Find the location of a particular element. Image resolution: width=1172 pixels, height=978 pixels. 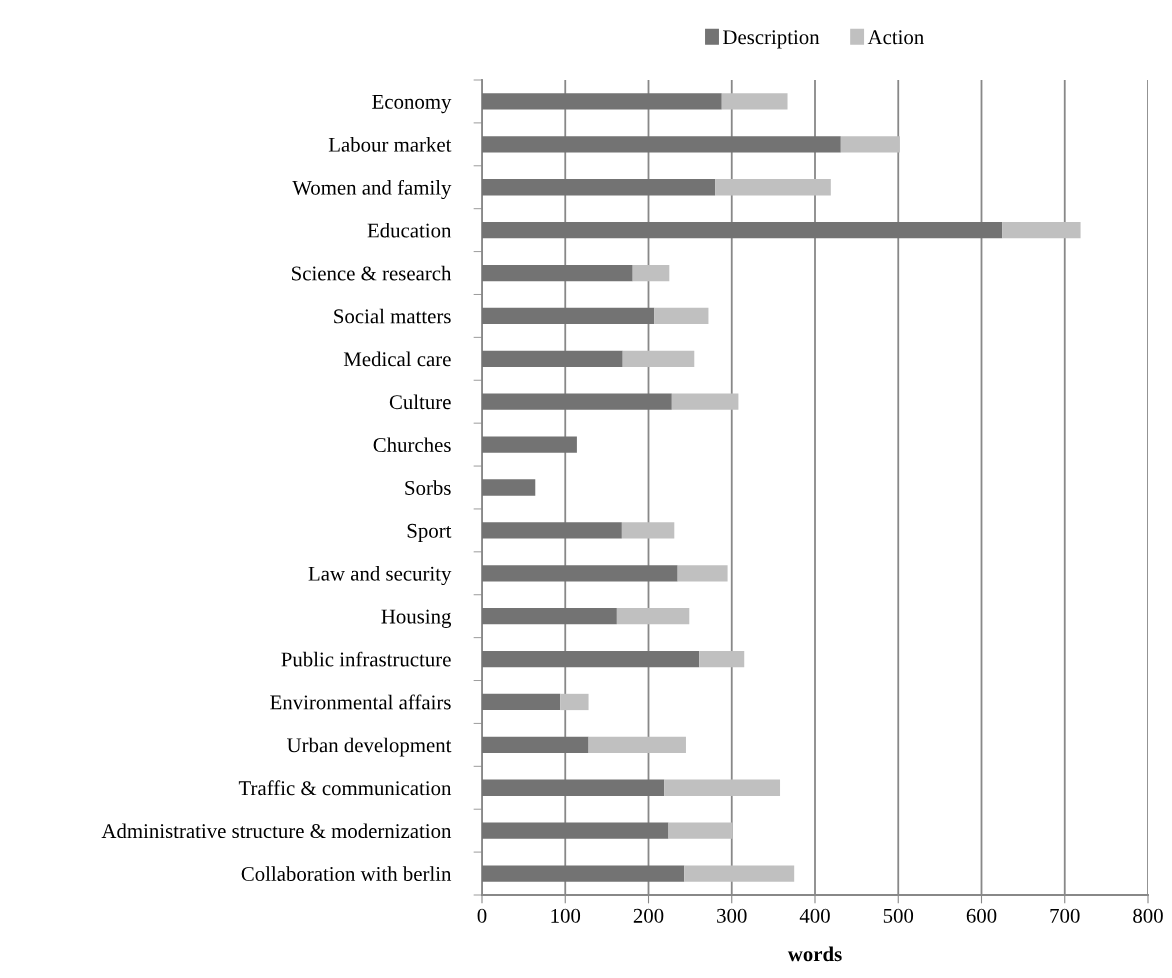

y-tick-label: Sorbs is located at coordinates (428, 487).